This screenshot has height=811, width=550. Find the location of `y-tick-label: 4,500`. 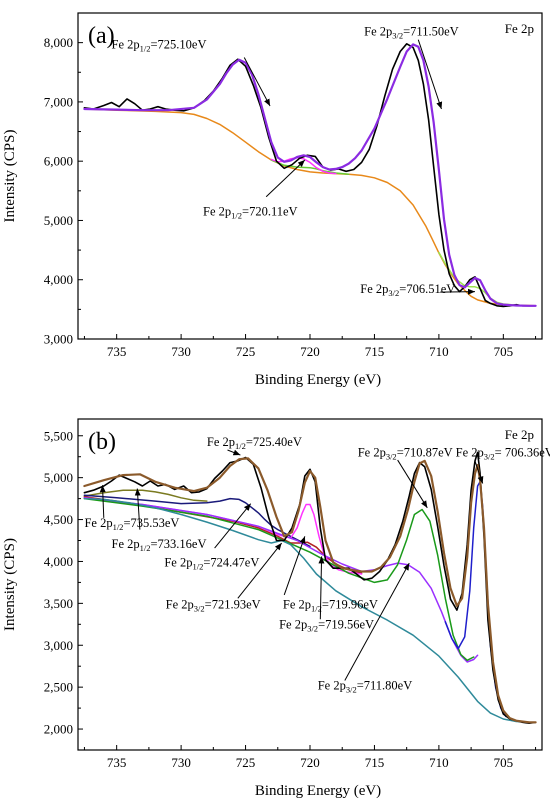

y-tick-label: 4,500 is located at coordinates (58, 519).